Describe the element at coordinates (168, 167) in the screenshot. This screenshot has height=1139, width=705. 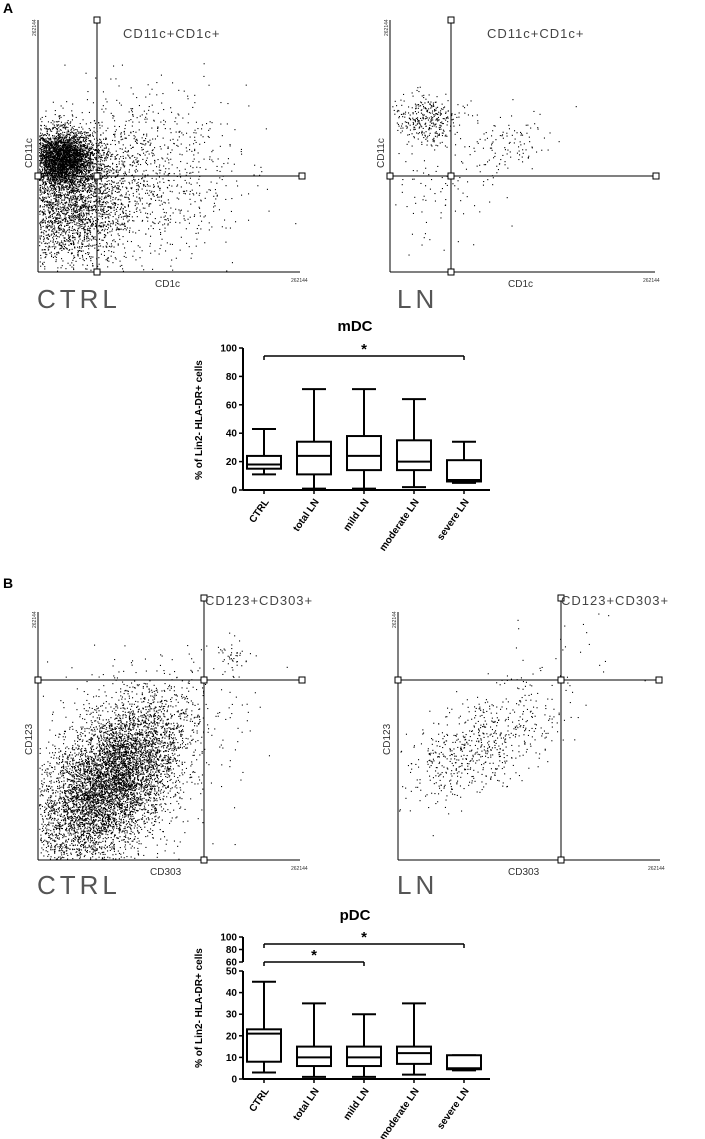
I see `dots-a-ctrl` at that location.